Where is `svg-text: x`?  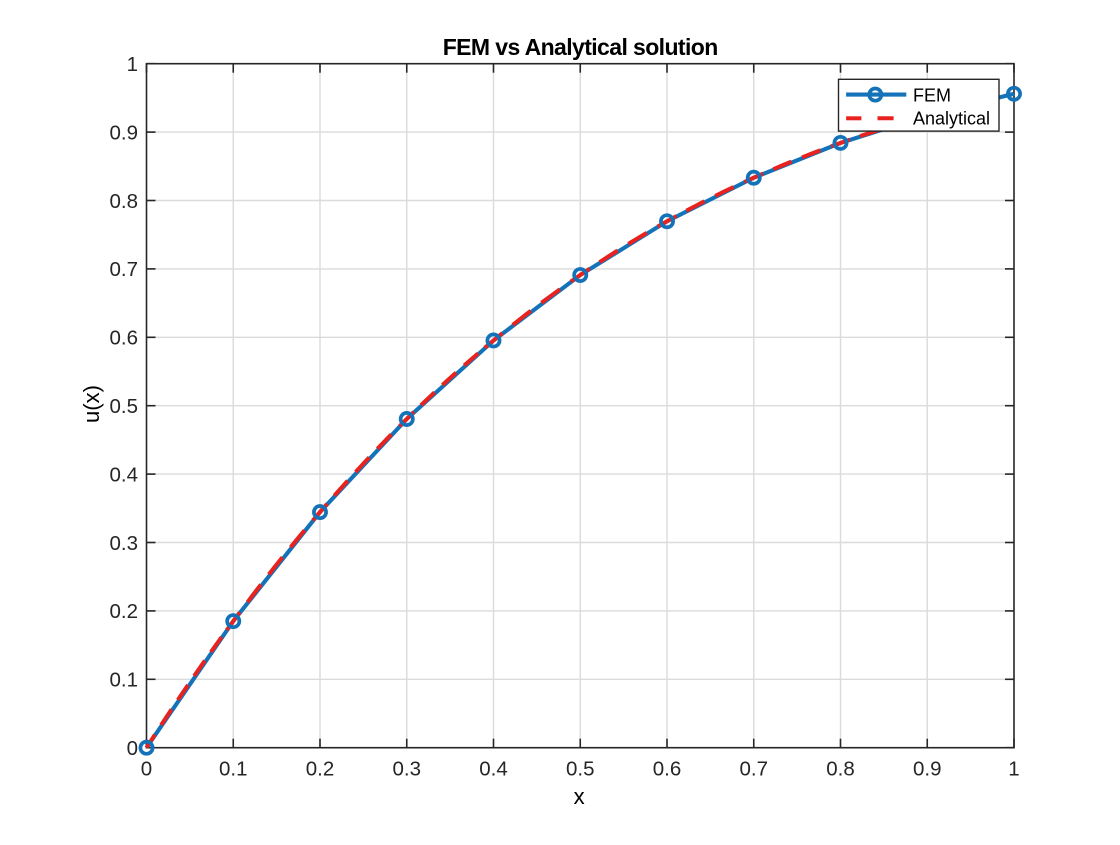
svg-text: x is located at coordinates (579, 796).